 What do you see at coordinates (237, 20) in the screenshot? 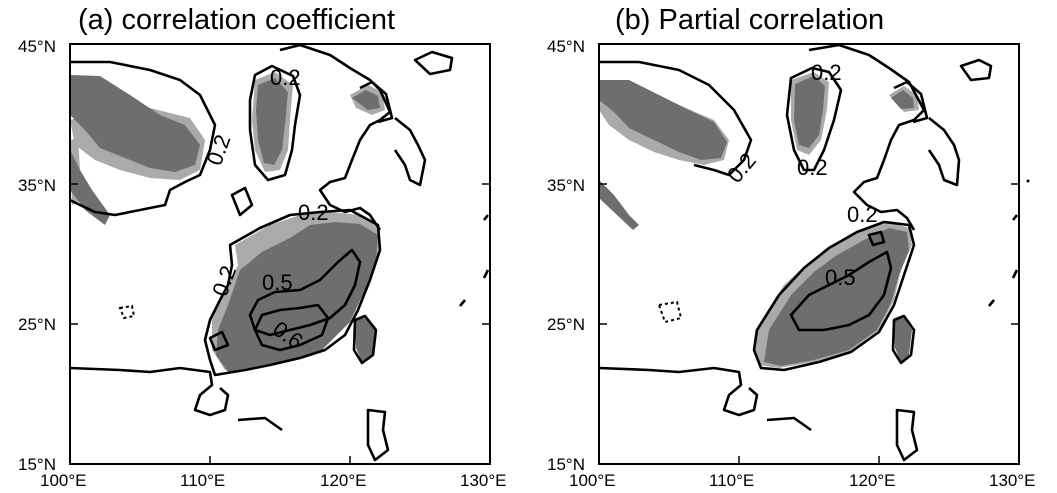
I see `panel-title-a: (a) correlation coefficient` at bounding box center [237, 20].